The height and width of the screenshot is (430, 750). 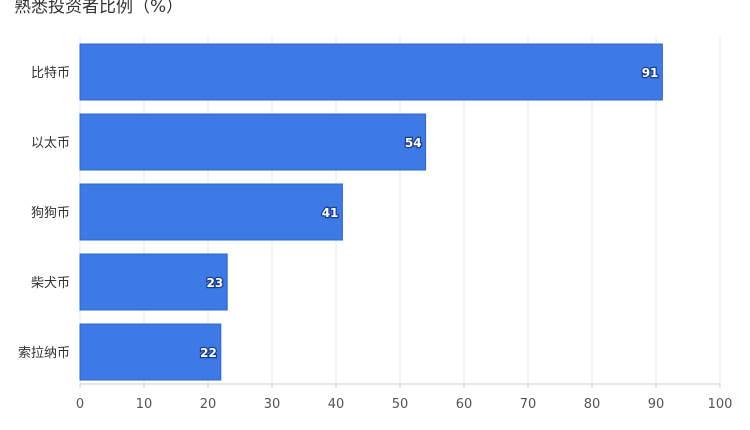 I want to click on x-tick-label-50: 50, so click(x=400, y=404).